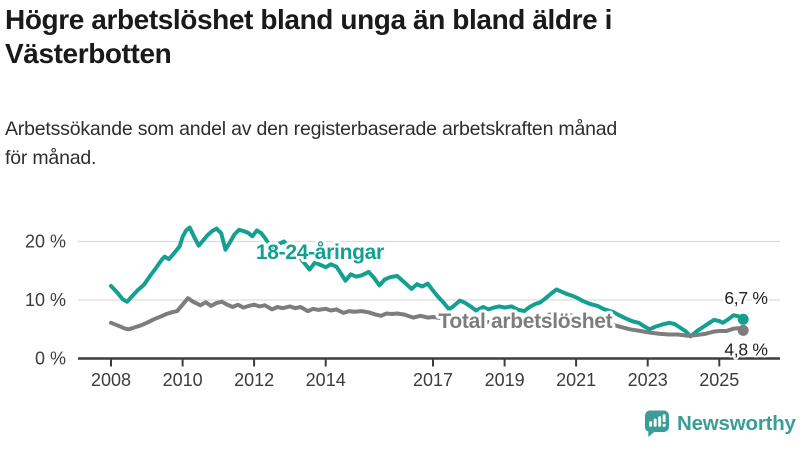  Describe the element at coordinates (648, 380) in the screenshot. I see `x-axis-tick-label-2023: 2023` at that location.